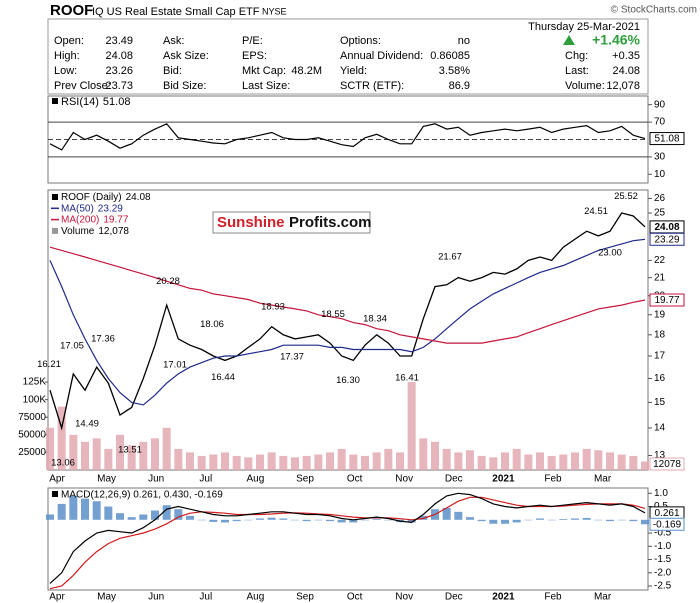 This screenshot has height=603, width=700. What do you see at coordinates (372, 86) in the screenshot?
I see `quote-label: SCTR (ETF):` at bounding box center [372, 86].